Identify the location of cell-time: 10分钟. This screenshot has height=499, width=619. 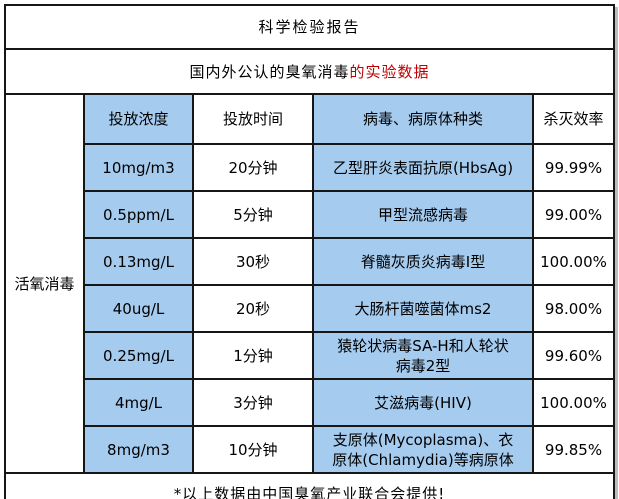
(253, 449).